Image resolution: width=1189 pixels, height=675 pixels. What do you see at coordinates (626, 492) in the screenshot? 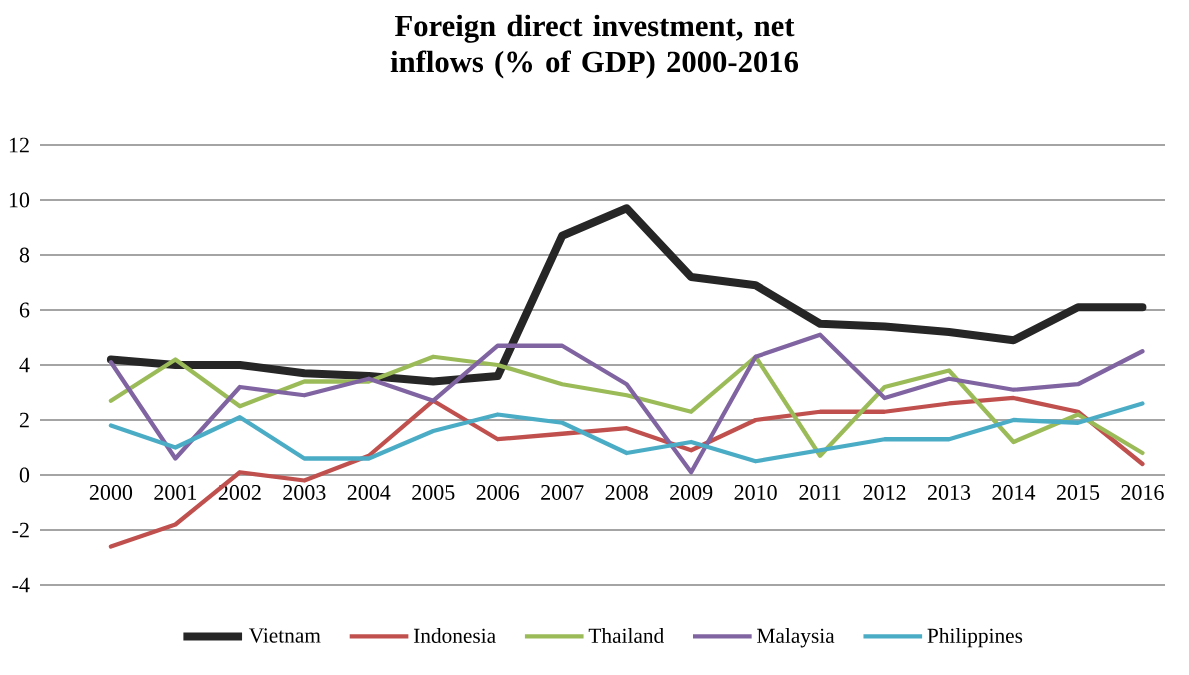
I see `x-tick-label: 2008` at bounding box center [626, 492].